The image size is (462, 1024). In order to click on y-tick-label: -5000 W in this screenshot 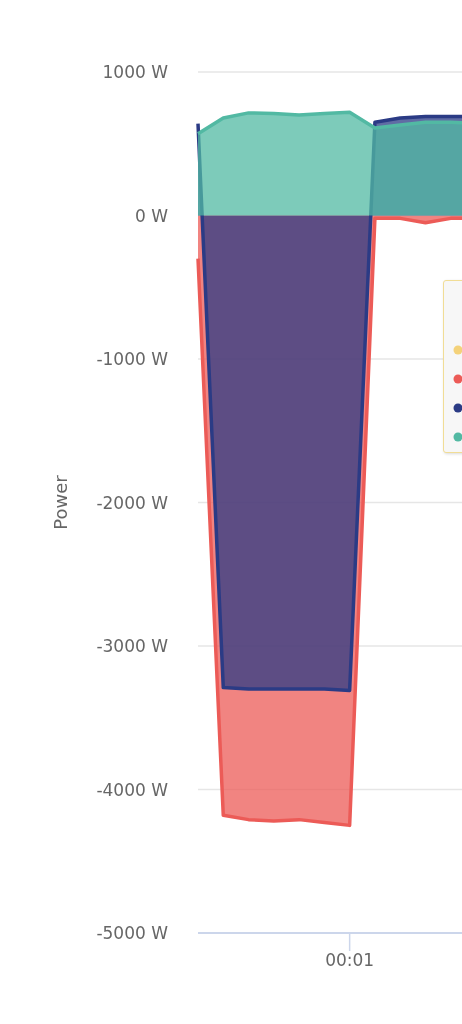, I will do `click(132, 933)`.